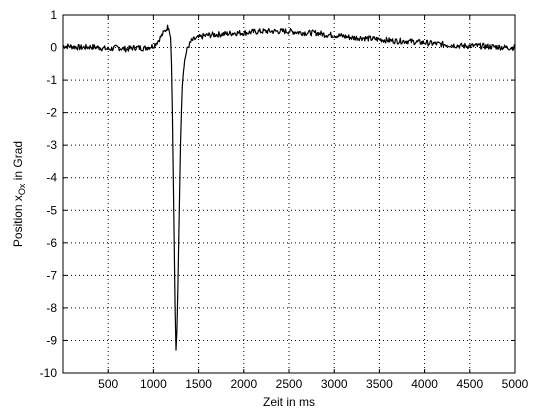 This screenshot has height=412, width=537. What do you see at coordinates (334, 384) in the screenshot?
I see `x-tick-label: 3000` at bounding box center [334, 384].